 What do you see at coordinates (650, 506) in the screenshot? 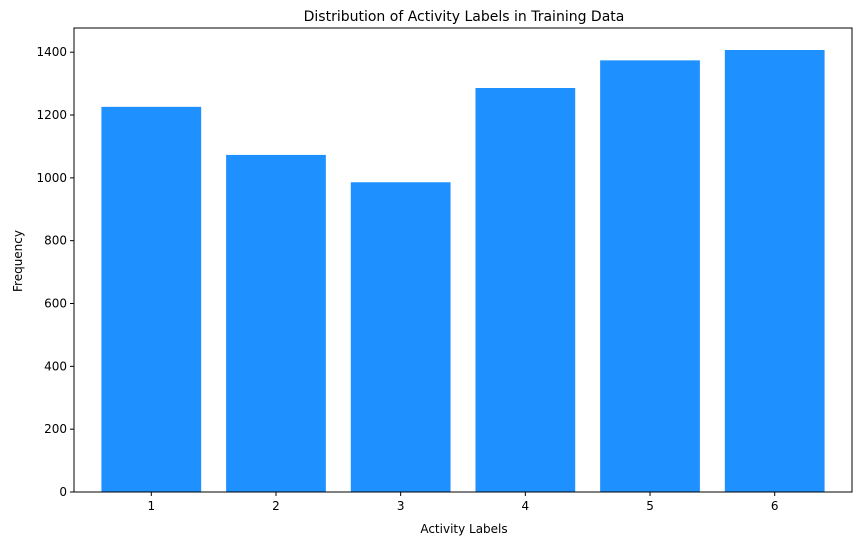
I see `x-tick-label-5: 5` at bounding box center [650, 506].